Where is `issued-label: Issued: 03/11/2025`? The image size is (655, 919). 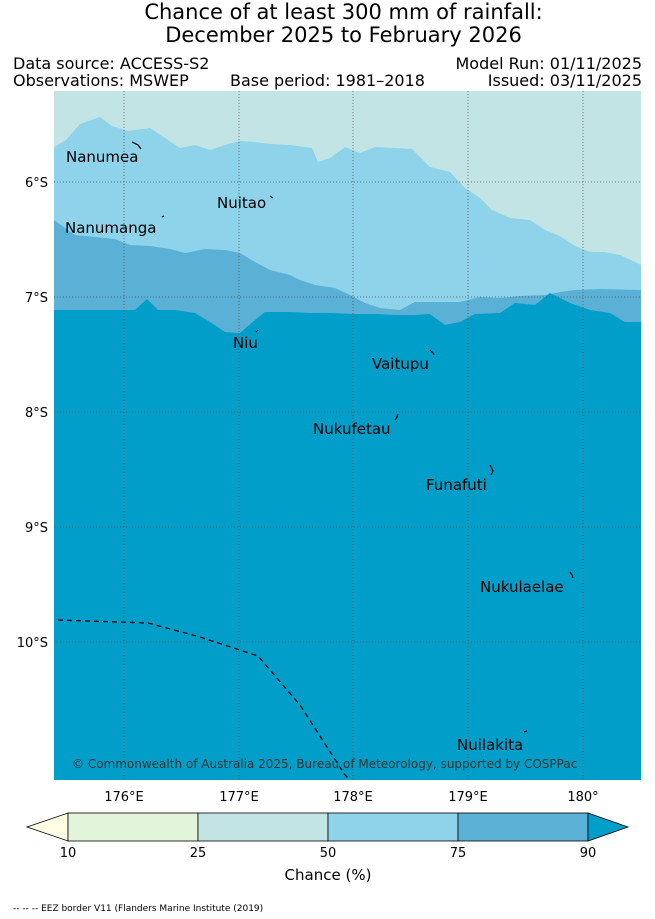 issued-label: Issued: 03/11/2025 is located at coordinates (564, 80).